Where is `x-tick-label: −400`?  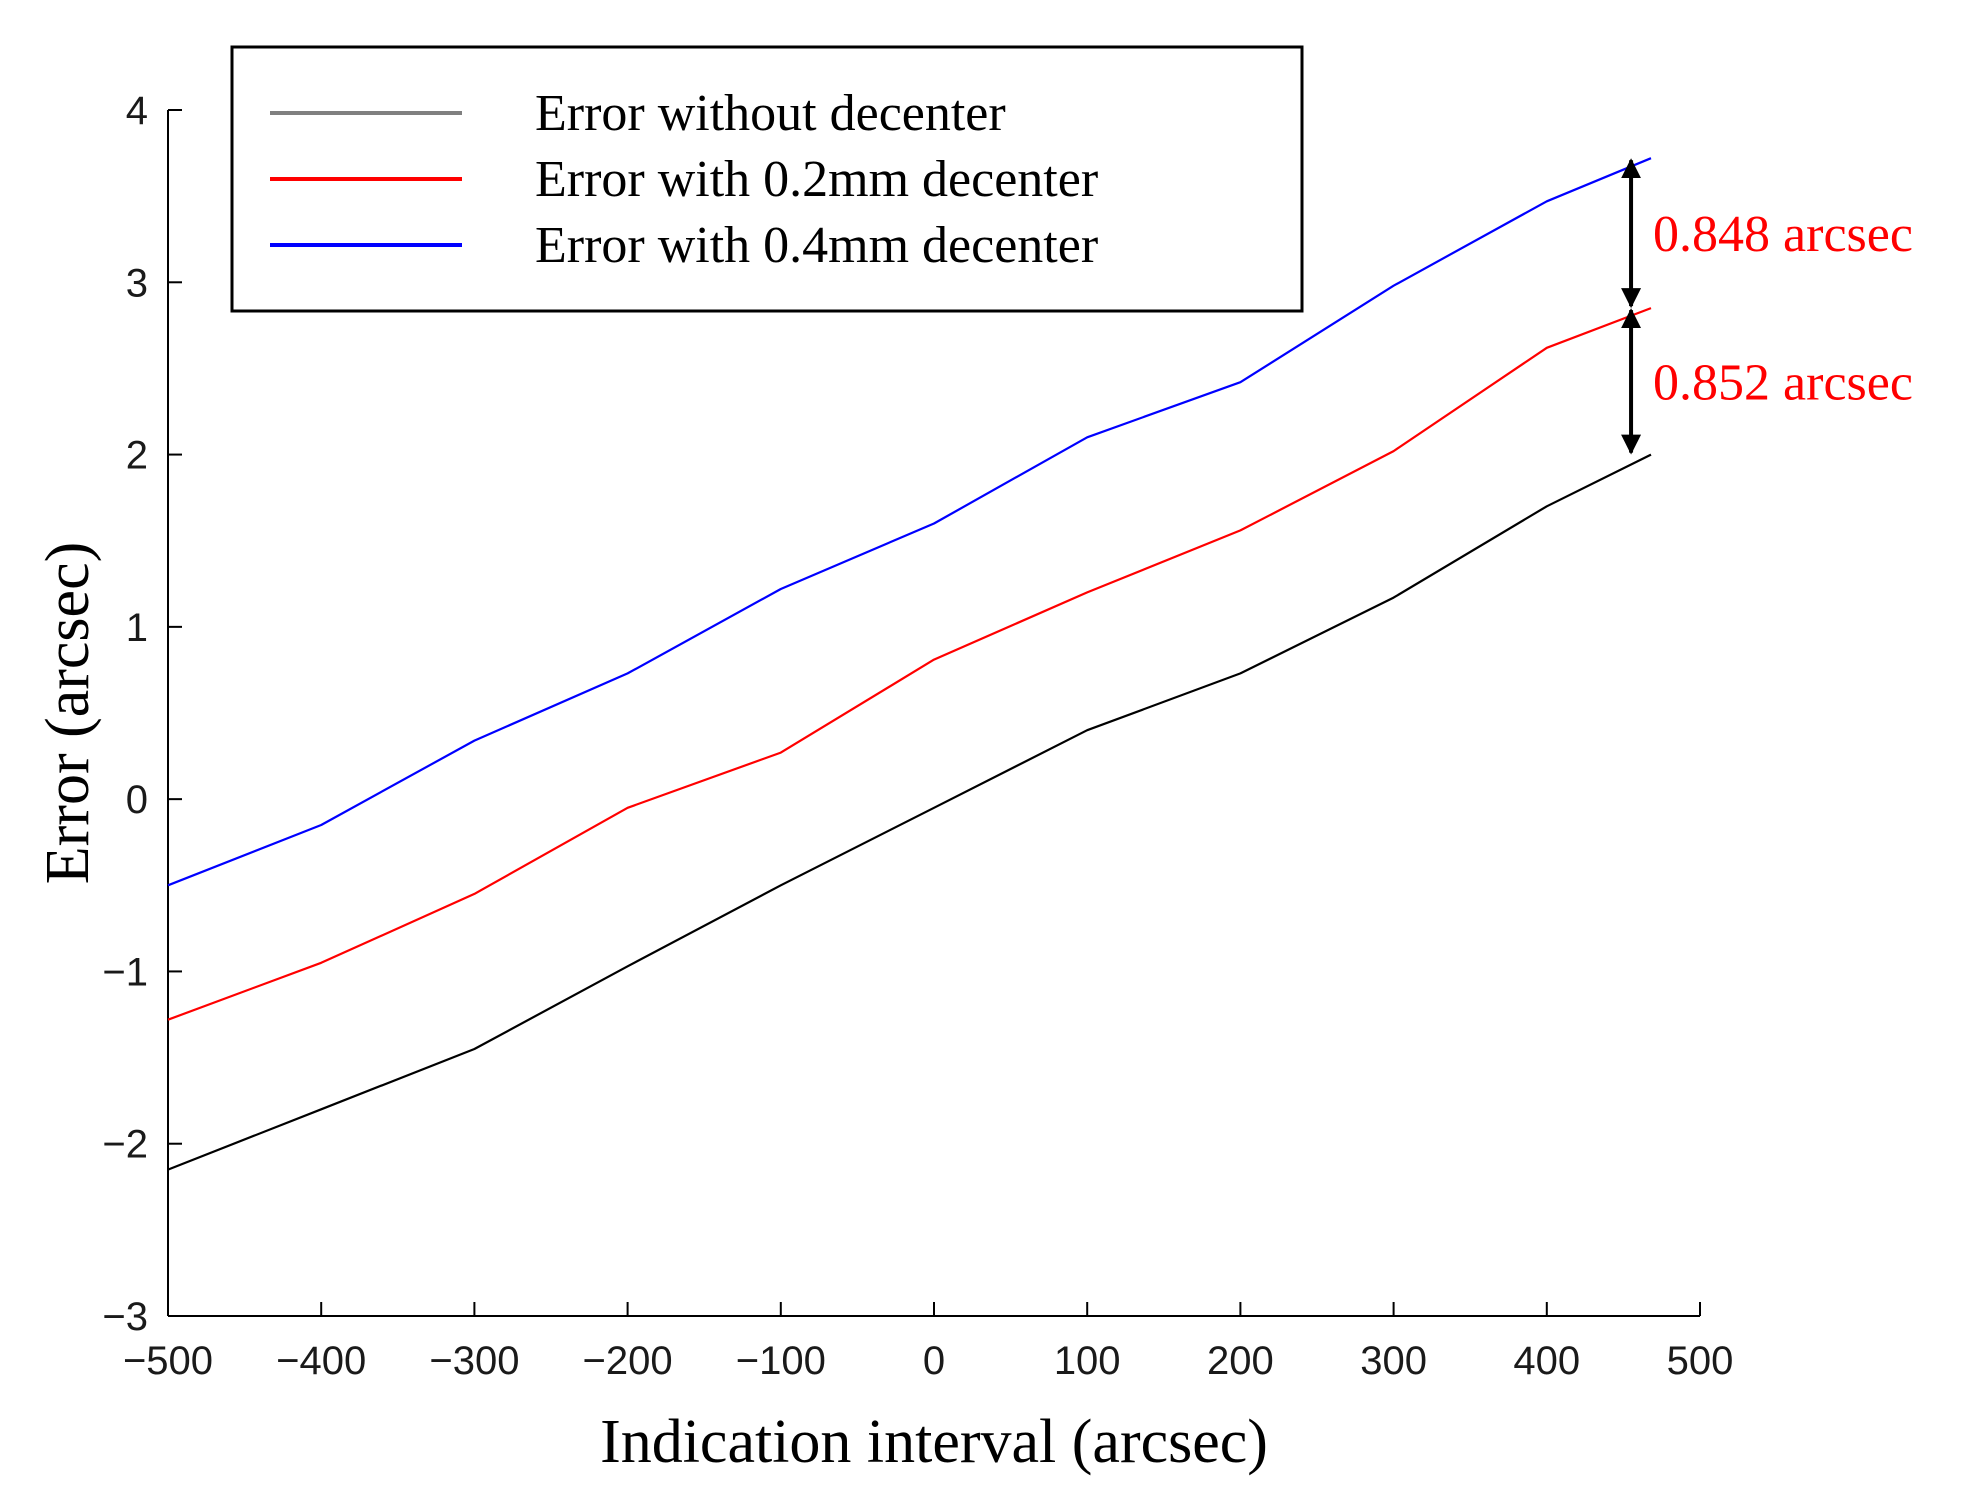 x-tick-label: −400 is located at coordinates (321, 1361).